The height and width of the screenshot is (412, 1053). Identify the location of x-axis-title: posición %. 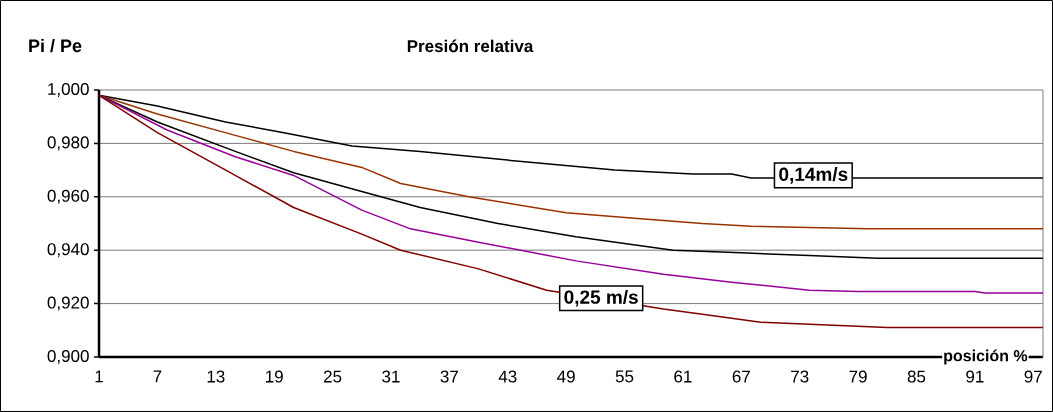
(986, 357).